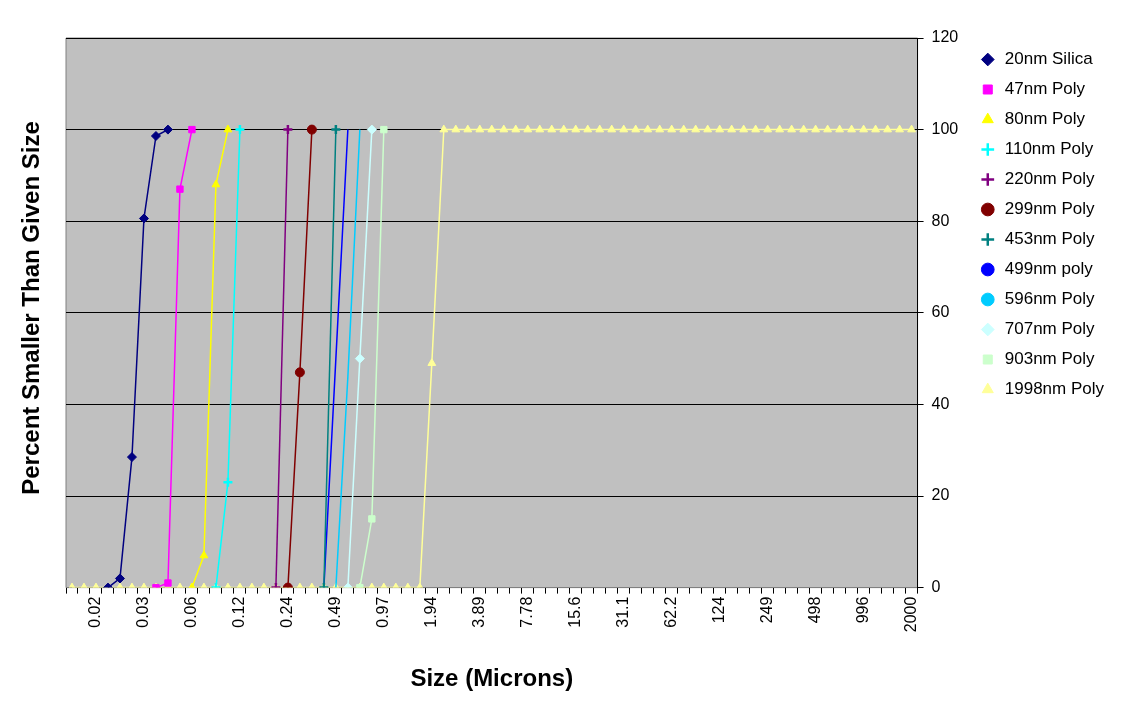 This screenshot has width=1128, height=702. What do you see at coordinates (940, 403) in the screenshot?
I see `y-tick-label: 40` at bounding box center [940, 403].